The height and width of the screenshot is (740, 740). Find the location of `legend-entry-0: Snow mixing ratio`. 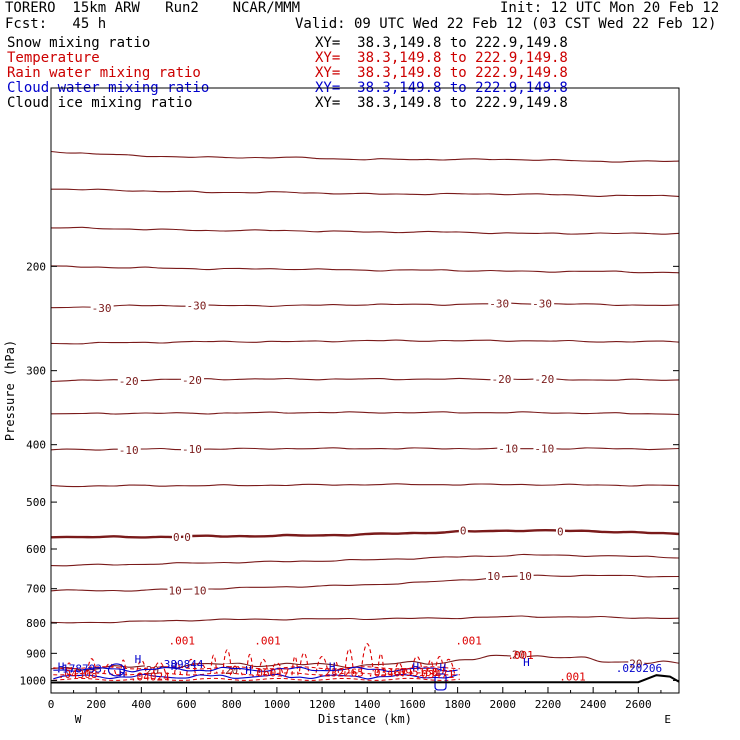

legend-entry-0: Snow mixing ratio is located at coordinates (79, 43).